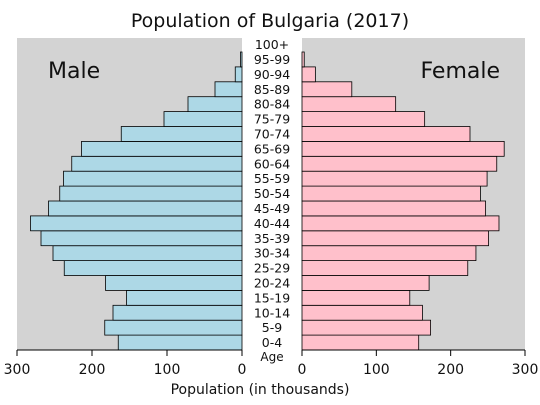 This screenshot has width=540, height=405. What do you see at coordinates (272, 297) in the screenshot?
I see `age-label-15-19: 15-19` at bounding box center [272, 297].